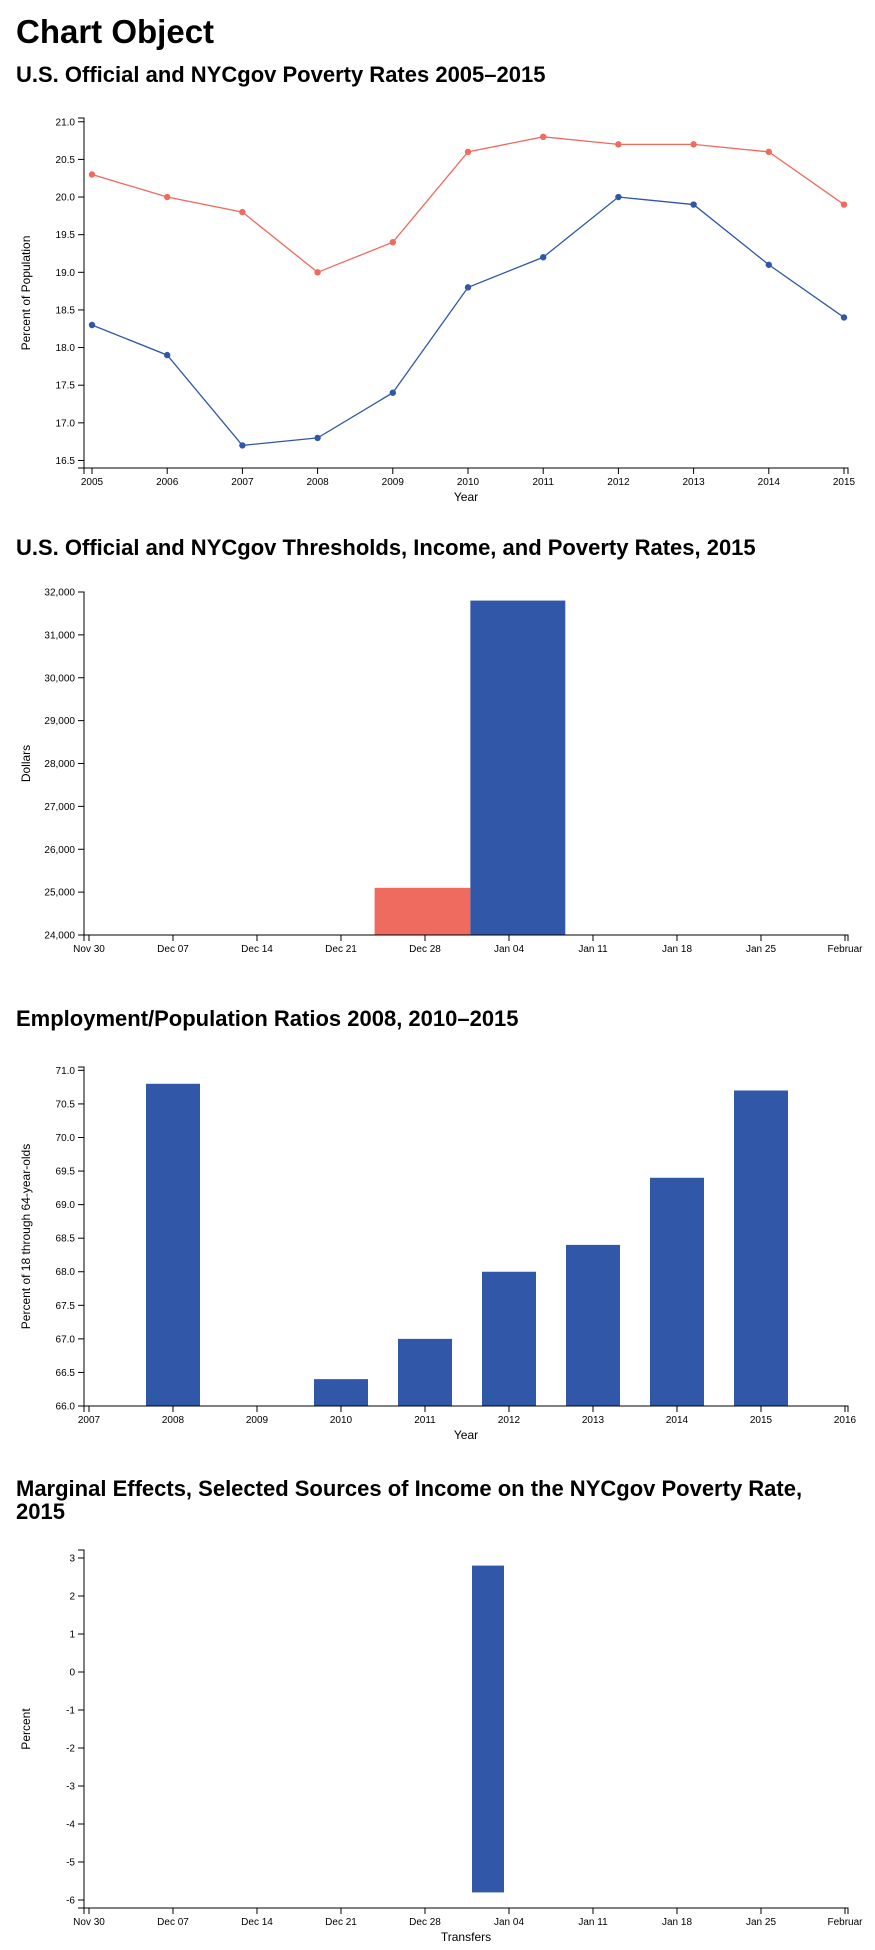 The width and height of the screenshot is (875, 1950). What do you see at coordinates (70, 1863) in the screenshot?
I see `y-tick-label: -5` at bounding box center [70, 1863].